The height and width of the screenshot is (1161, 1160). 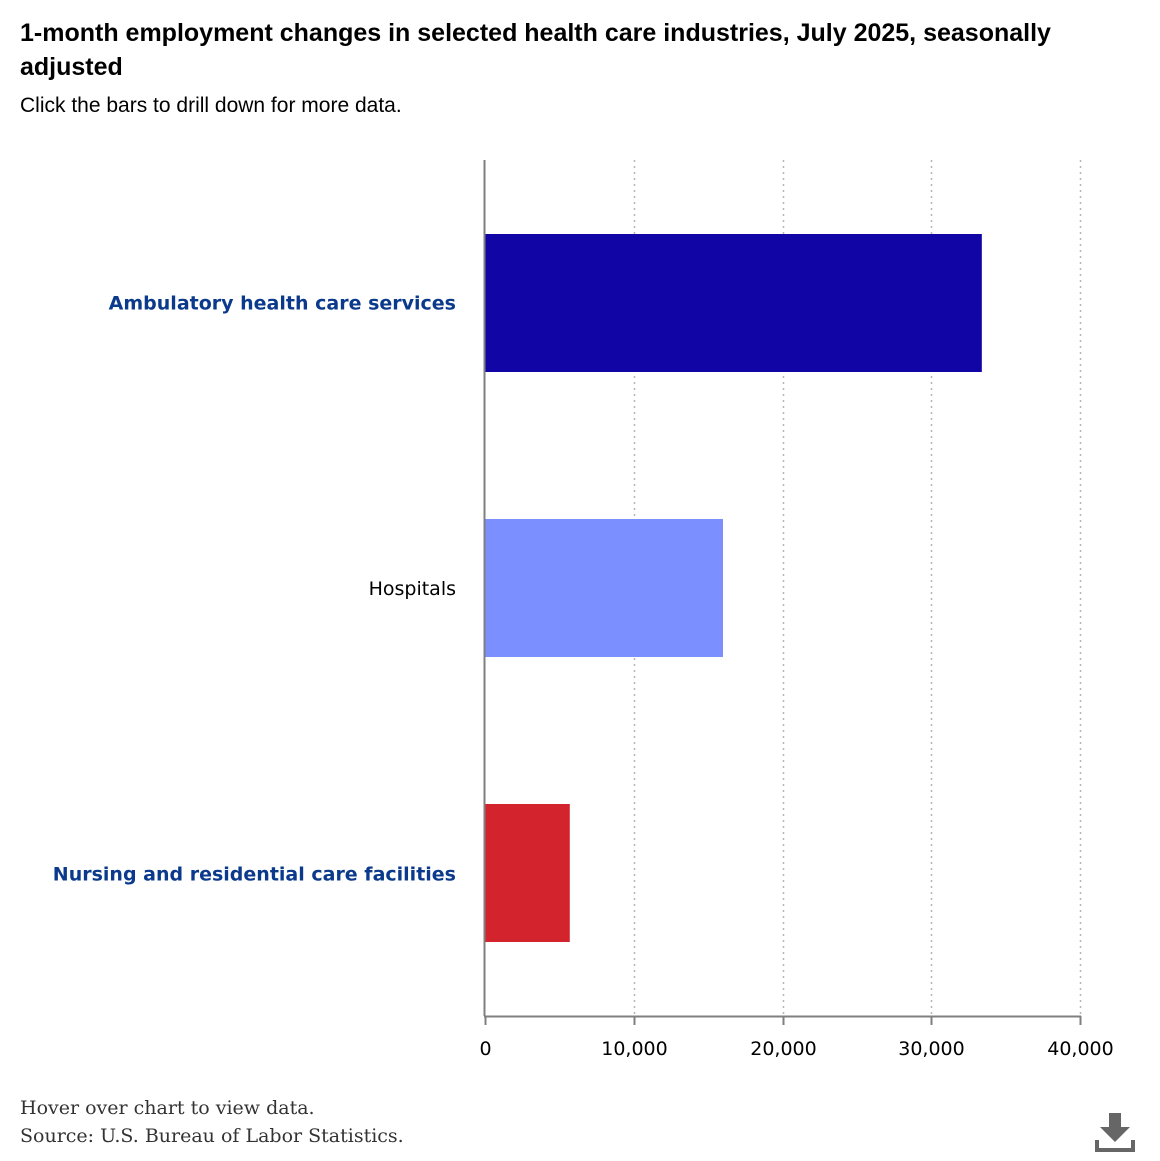 What do you see at coordinates (167, 1108) in the screenshot?
I see `hover-note: Hover over chart to view data.` at bounding box center [167, 1108].